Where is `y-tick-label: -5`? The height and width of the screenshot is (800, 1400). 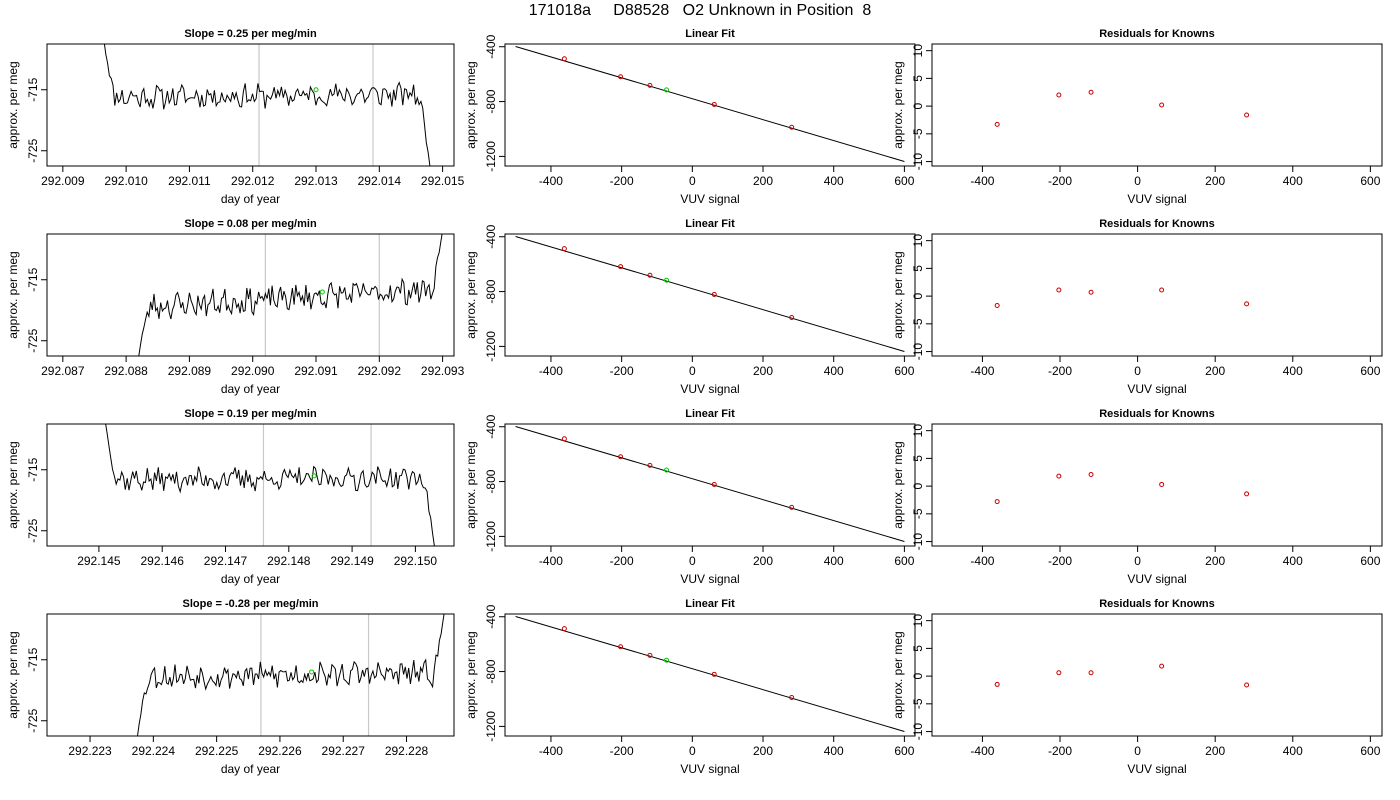
y-tick-label: -5 is located at coordinates (918, 703).